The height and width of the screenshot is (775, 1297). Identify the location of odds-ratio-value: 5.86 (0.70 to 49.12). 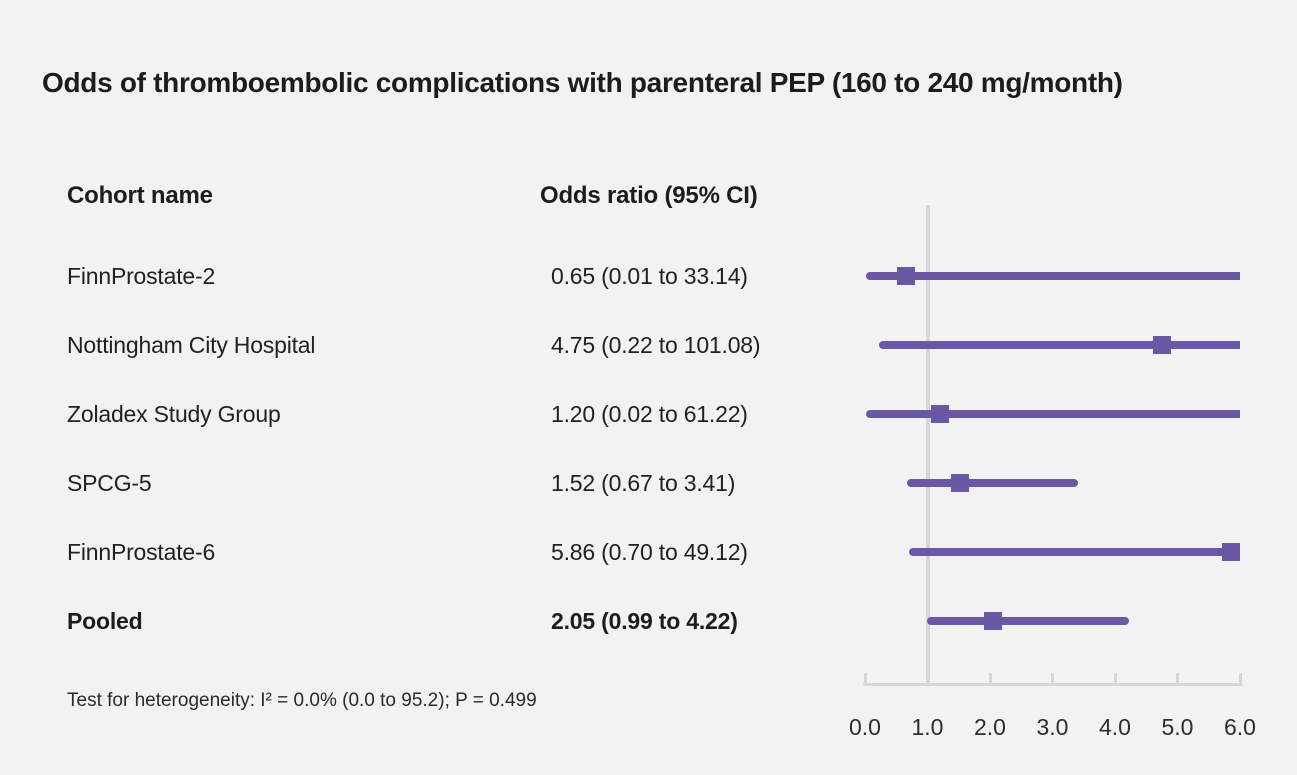
(649, 552).